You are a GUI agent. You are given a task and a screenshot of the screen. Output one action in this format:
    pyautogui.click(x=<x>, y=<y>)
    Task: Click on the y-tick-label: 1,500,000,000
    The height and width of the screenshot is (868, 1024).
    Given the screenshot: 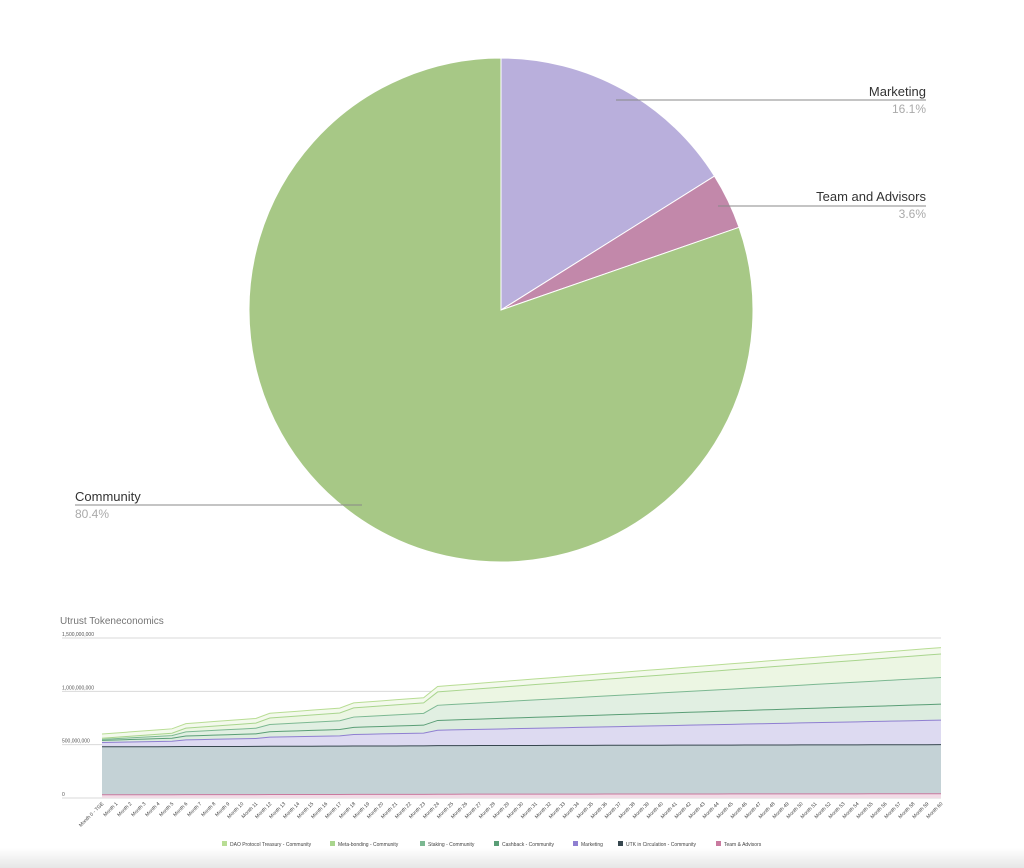 What is the action you would take?
    pyautogui.click(x=78, y=635)
    